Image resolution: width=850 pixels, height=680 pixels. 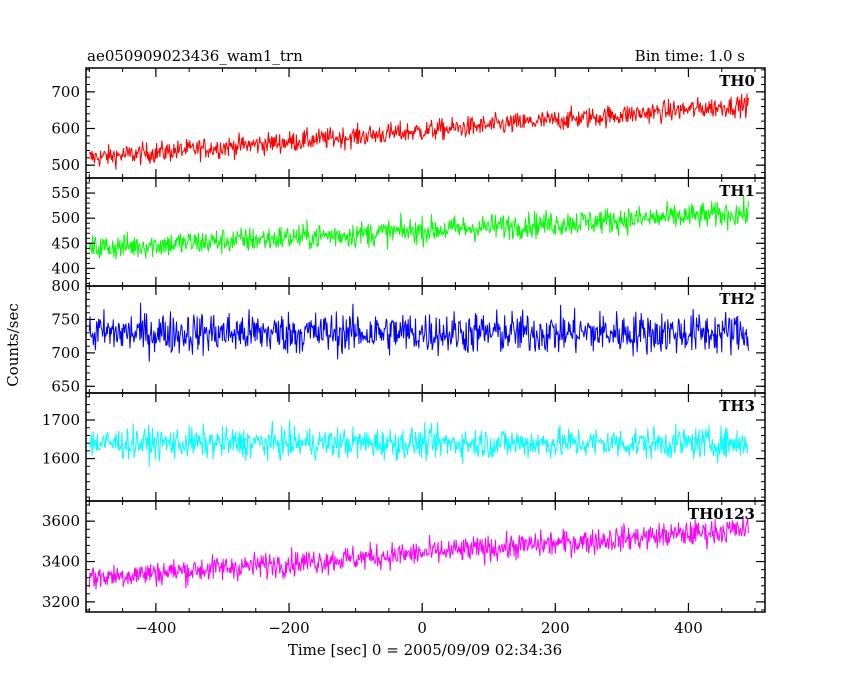 I want to click on x-tick-label: −200, so click(x=288, y=628).